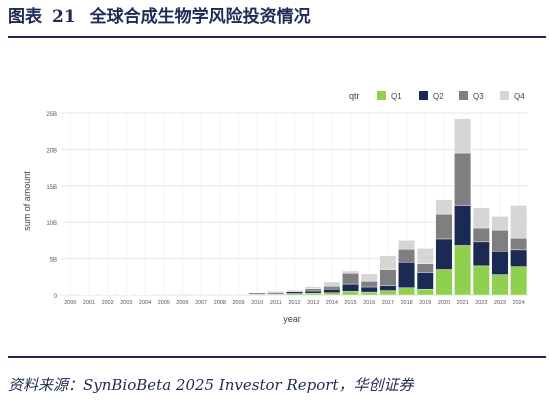 The height and width of the screenshot is (409, 550). What do you see at coordinates (462, 303) in the screenshot?
I see `x-tick-label: 2021` at bounding box center [462, 303].